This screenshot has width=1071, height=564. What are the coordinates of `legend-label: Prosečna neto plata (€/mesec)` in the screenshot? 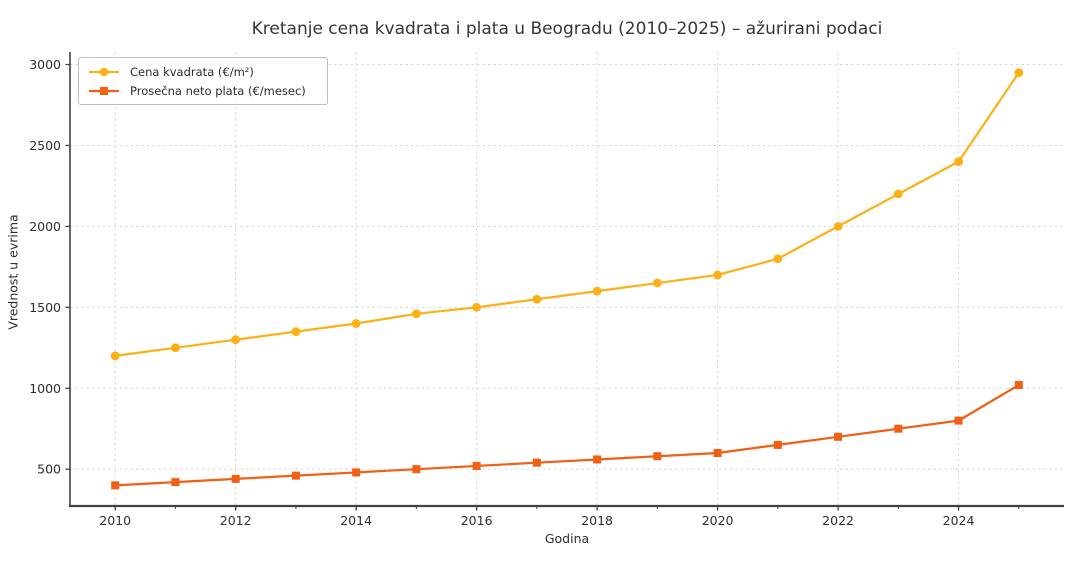 It's located at (218, 90).